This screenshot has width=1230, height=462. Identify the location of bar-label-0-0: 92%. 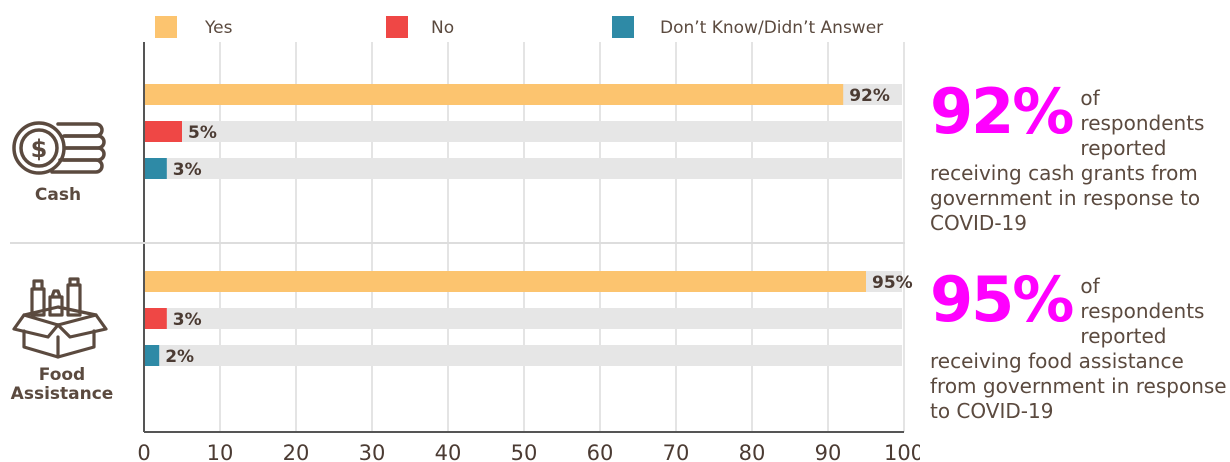
(869, 96).